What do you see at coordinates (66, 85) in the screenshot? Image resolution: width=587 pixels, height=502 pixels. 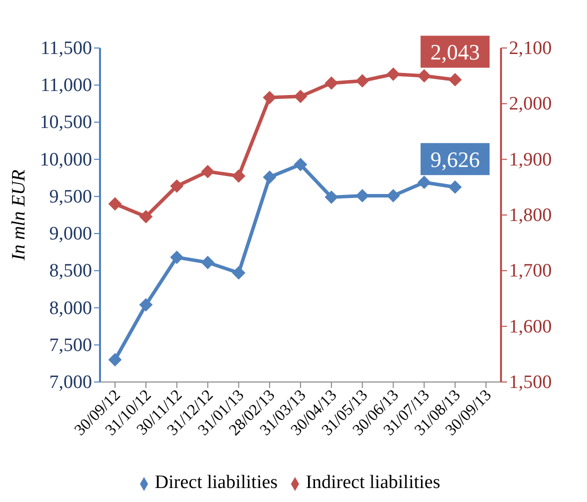 I see `y-tick-label: 11,000` at bounding box center [66, 85].